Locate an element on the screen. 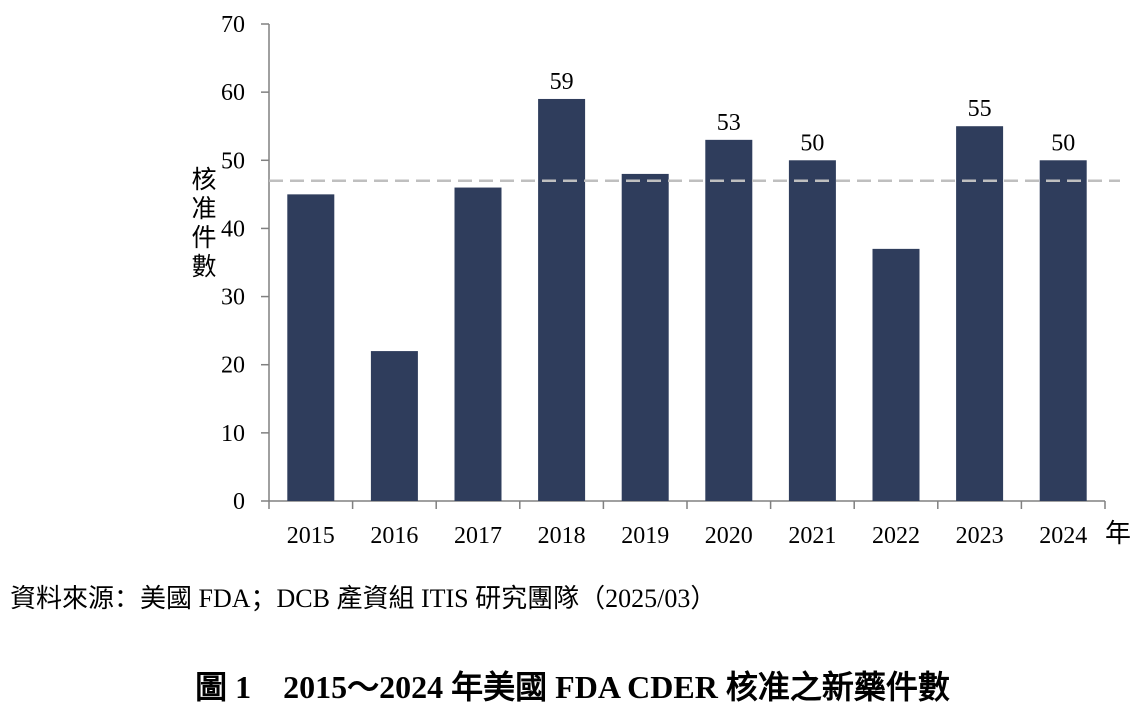 This screenshot has height=716, width=1145. bar-2021 is located at coordinates (812, 331).